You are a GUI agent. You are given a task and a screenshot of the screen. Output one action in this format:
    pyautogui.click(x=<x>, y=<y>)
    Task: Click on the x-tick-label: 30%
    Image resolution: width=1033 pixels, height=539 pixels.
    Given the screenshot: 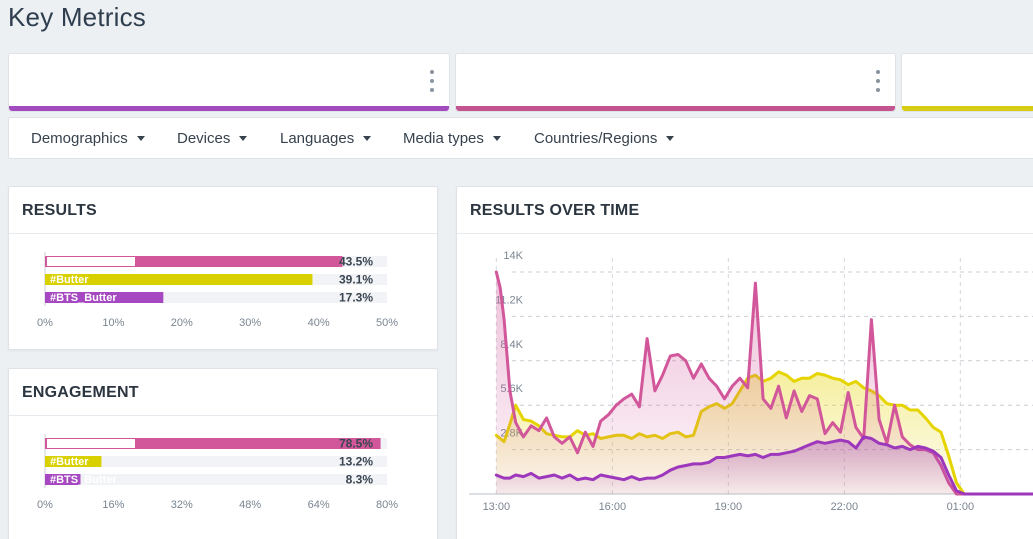 What is the action you would take?
    pyautogui.click(x=250, y=323)
    